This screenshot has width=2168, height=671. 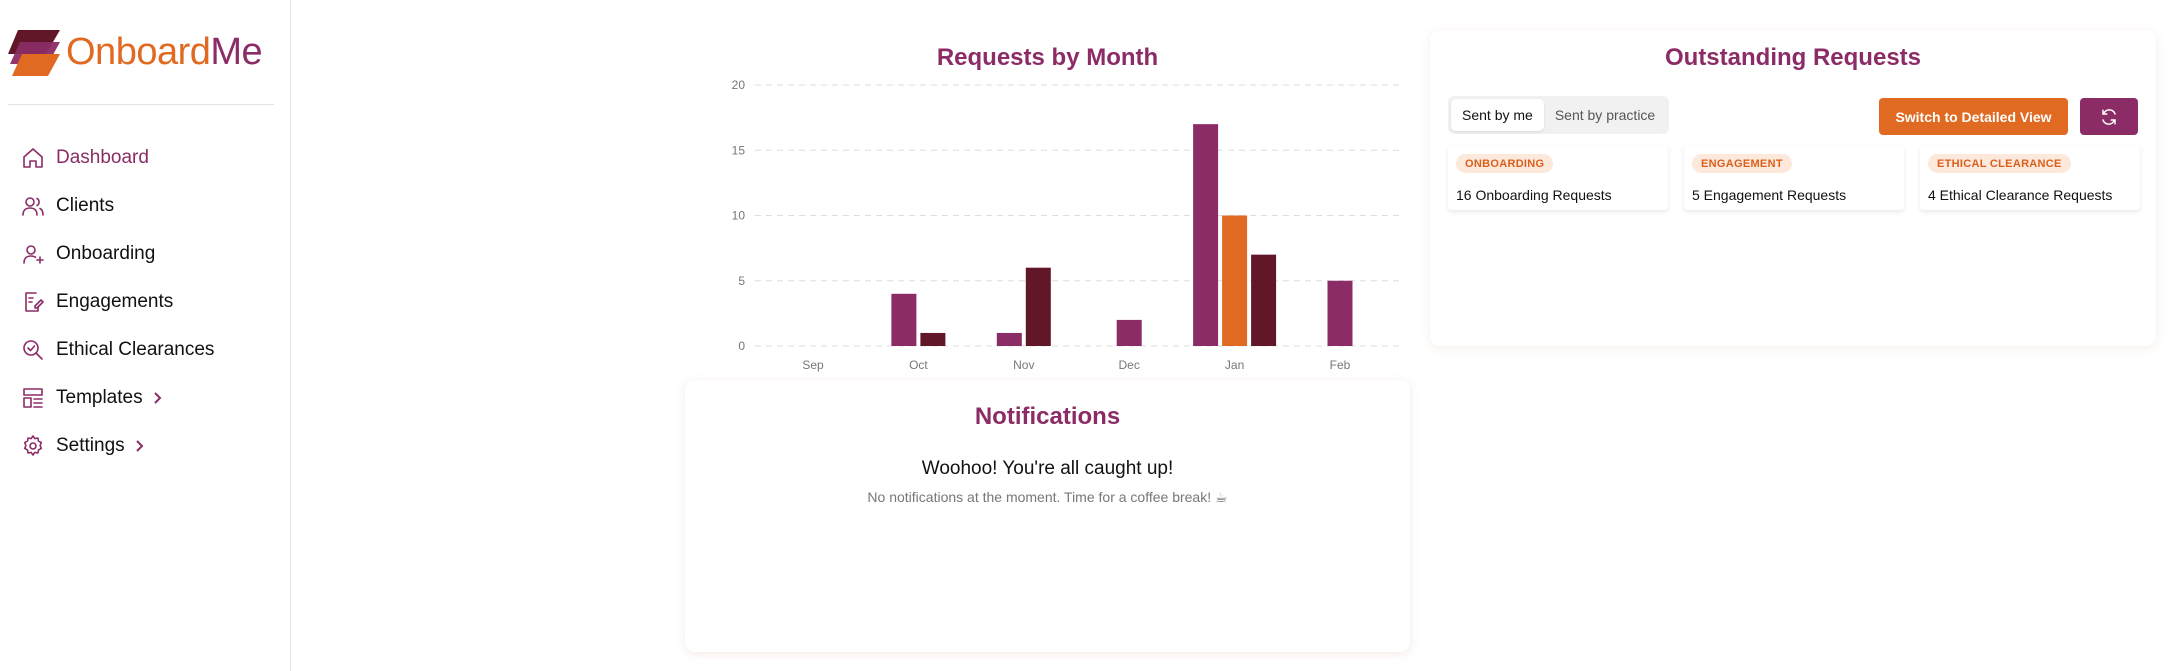 What do you see at coordinates (739, 216) in the screenshot?
I see `y-tick-label: 10` at bounding box center [739, 216].